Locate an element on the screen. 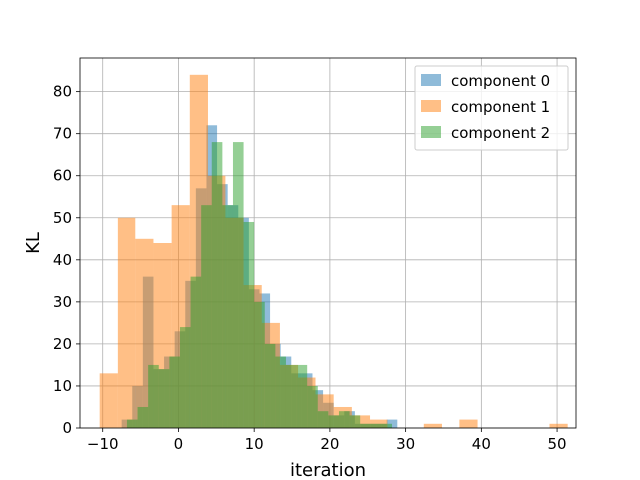  x-axis-ticks: −10 0 10 20 30 40 50 is located at coordinates (327, 440).